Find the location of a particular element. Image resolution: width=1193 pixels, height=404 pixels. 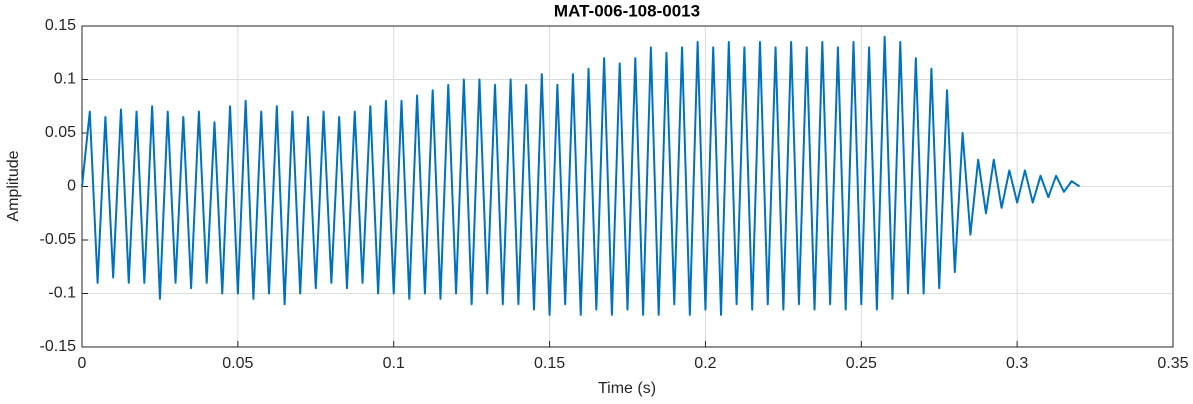

x-tick-label: 0.1 is located at coordinates (394, 363).